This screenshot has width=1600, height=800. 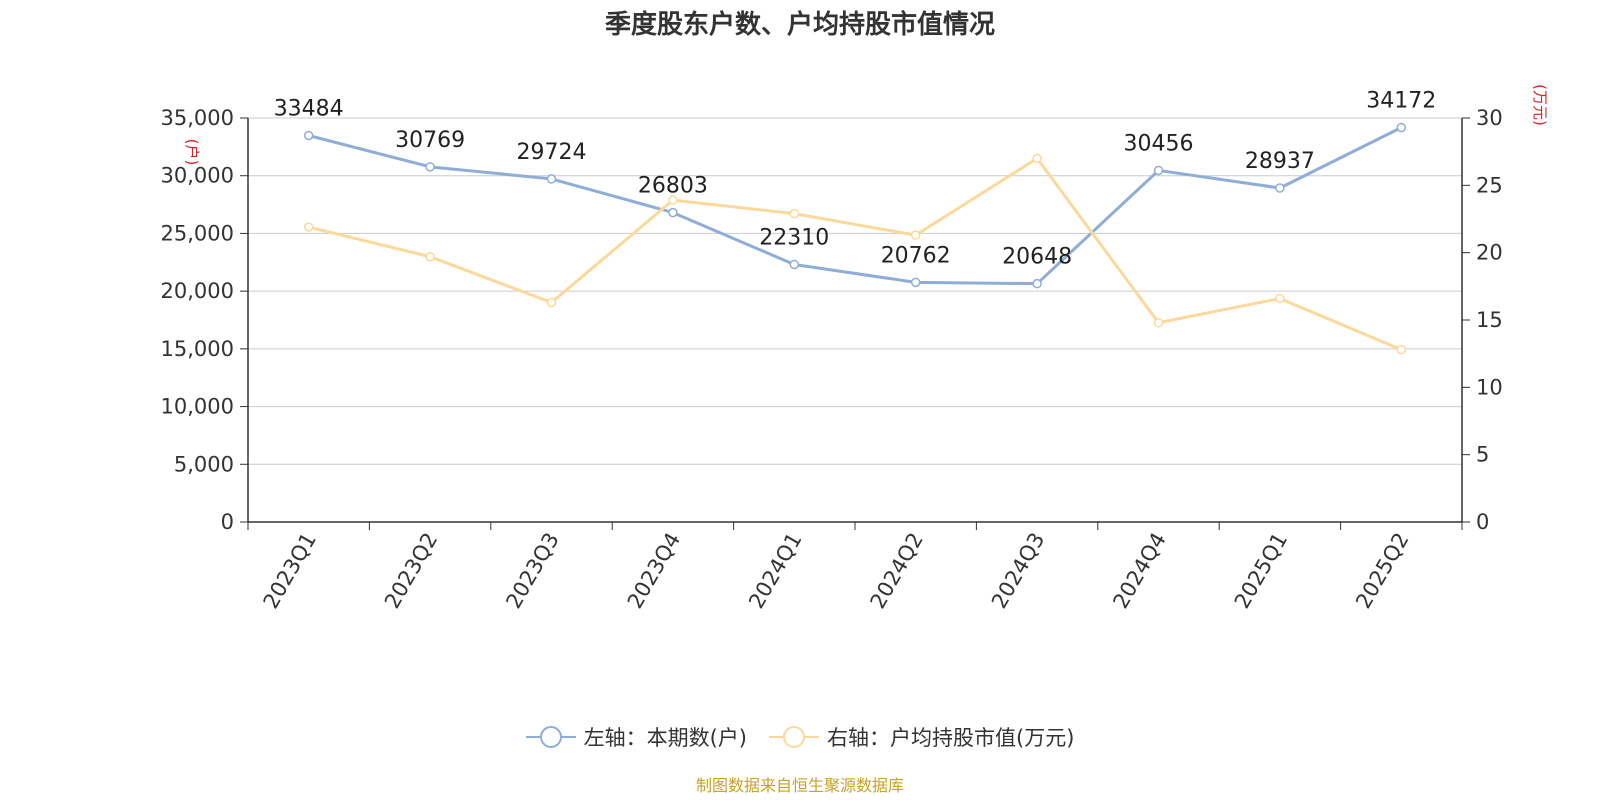 I want to click on x-tick-label: 2024Q2, so click(x=897, y=571).